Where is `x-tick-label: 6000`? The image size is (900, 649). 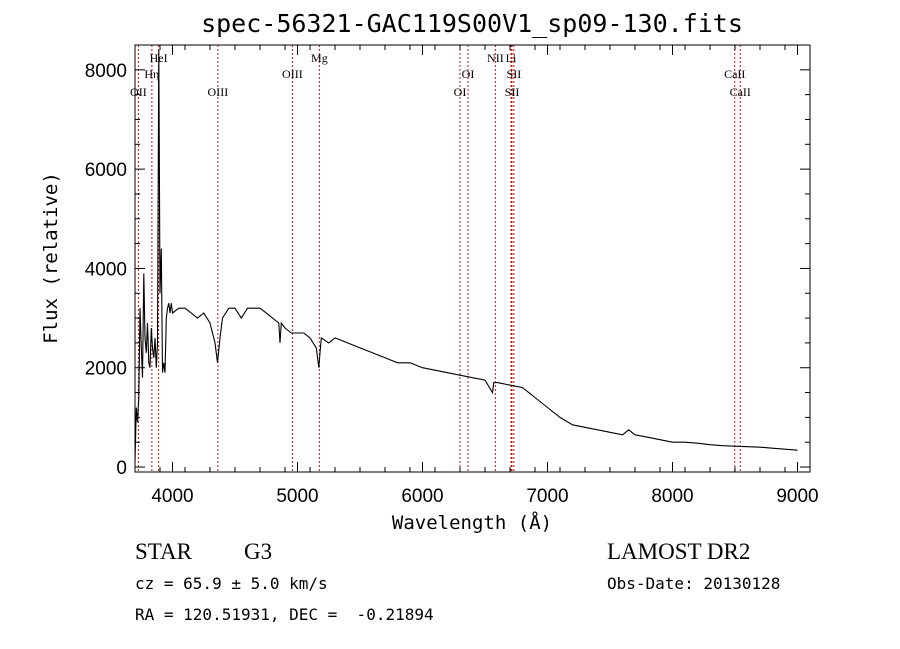 x-tick-label: 6000 is located at coordinates (422, 496).